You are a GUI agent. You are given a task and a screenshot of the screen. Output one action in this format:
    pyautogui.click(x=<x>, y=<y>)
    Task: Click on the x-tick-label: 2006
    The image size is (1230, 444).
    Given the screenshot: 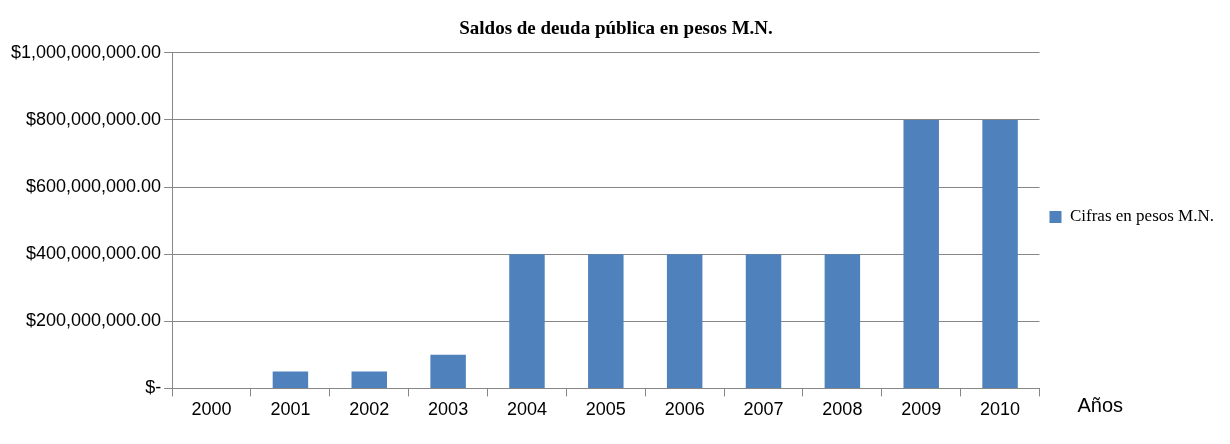 What is the action you would take?
    pyautogui.click(x=684, y=409)
    